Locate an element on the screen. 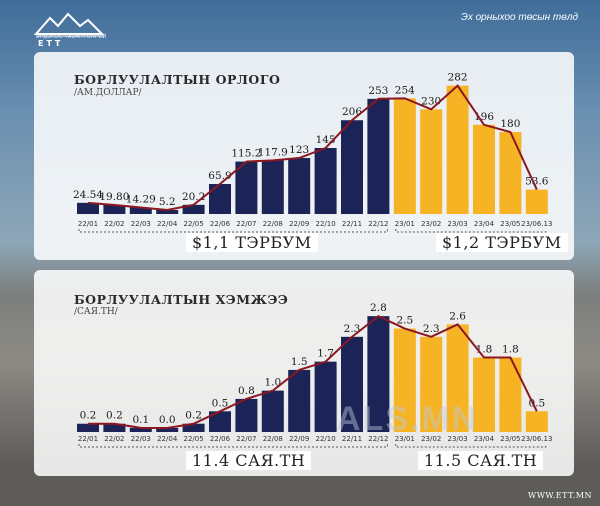 The width and height of the screenshot is (600, 506). revenue-category-label: 22/08 is located at coordinates (273, 224).